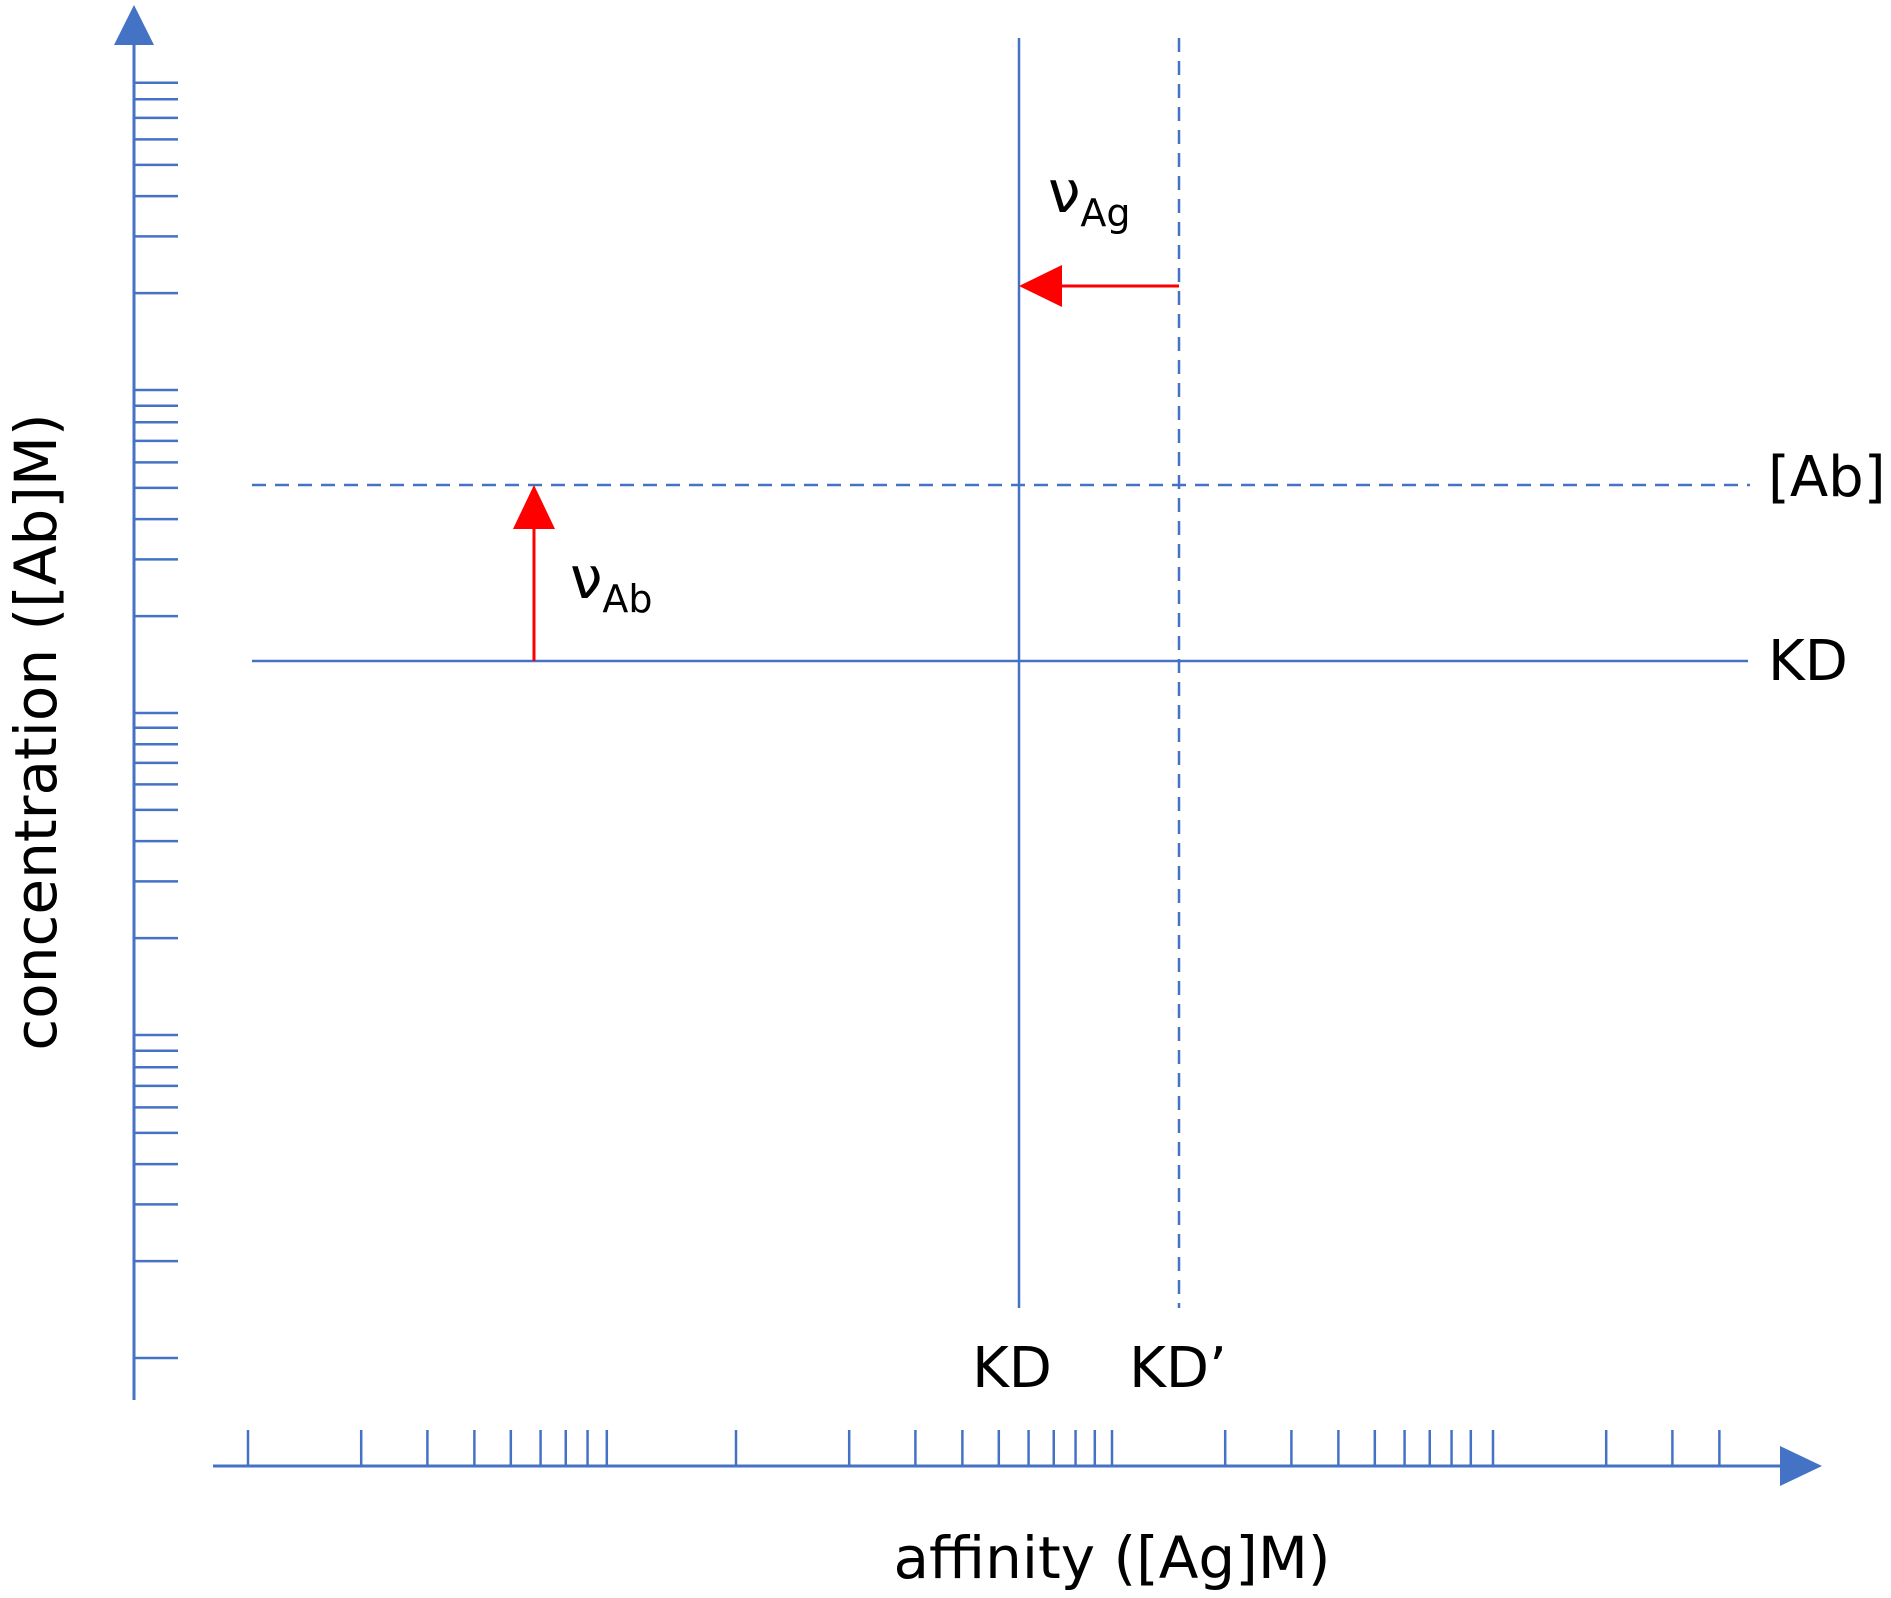 Image resolution: width=1891 pixels, height=1598 pixels. What do you see at coordinates (586, 578) in the screenshot?
I see `v-ab-symbol: ν` at bounding box center [586, 578].